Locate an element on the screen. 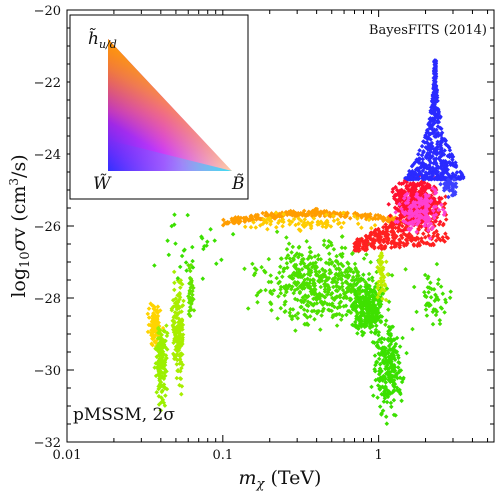  y-tick-label: −24 is located at coordinates (47, 155).